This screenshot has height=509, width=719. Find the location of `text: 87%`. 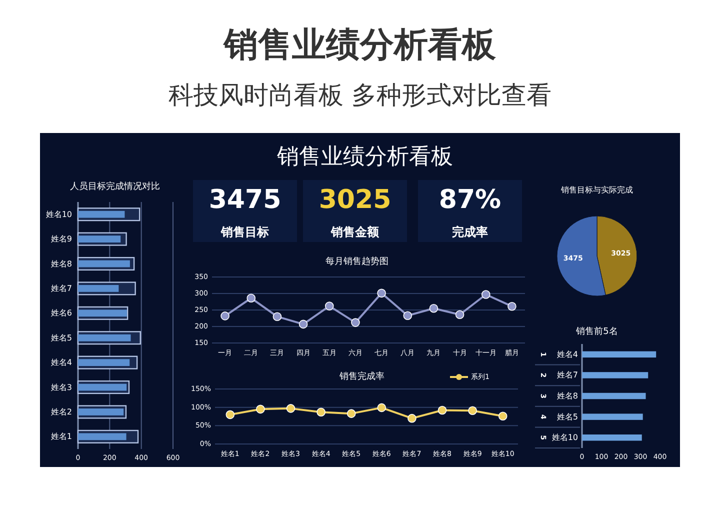

text: 87% is located at coordinates (470, 200).